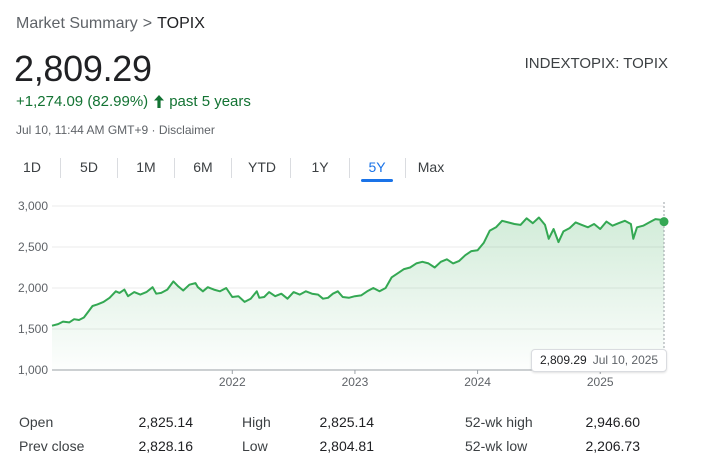  I want to click on x-tick-label: 2025, so click(600, 382).